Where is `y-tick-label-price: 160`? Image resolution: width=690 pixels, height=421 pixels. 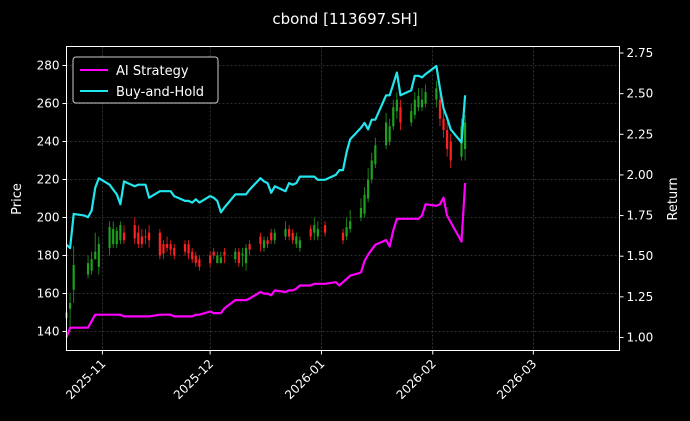
y-tick-label-price: 160 is located at coordinates (48, 294).